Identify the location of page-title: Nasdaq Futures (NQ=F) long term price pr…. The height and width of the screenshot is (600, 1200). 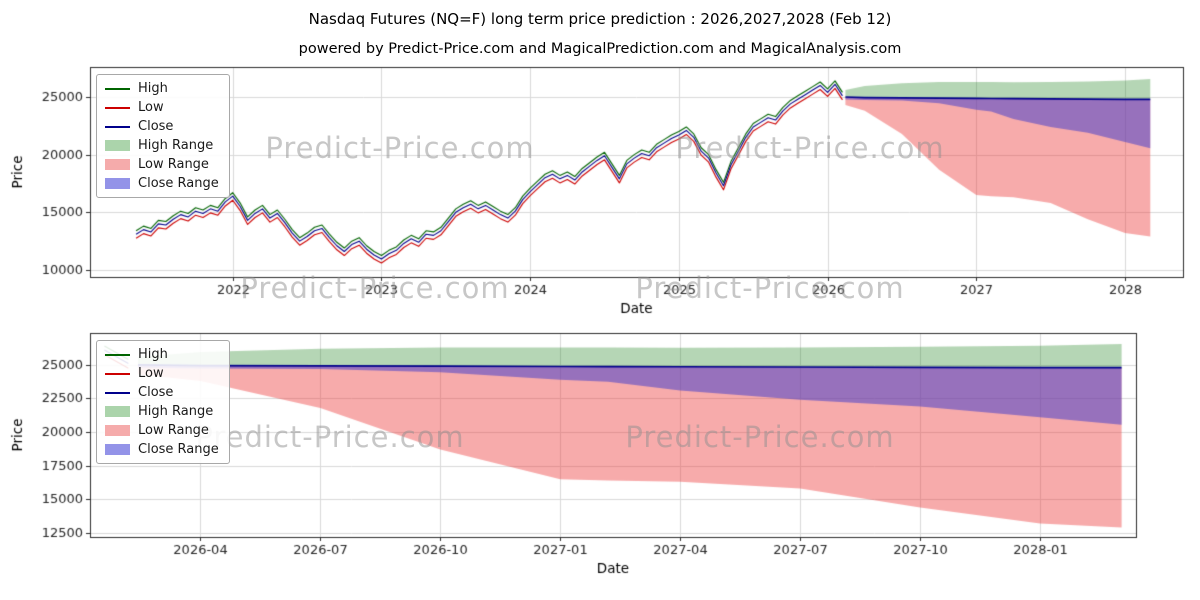
(600, 19).